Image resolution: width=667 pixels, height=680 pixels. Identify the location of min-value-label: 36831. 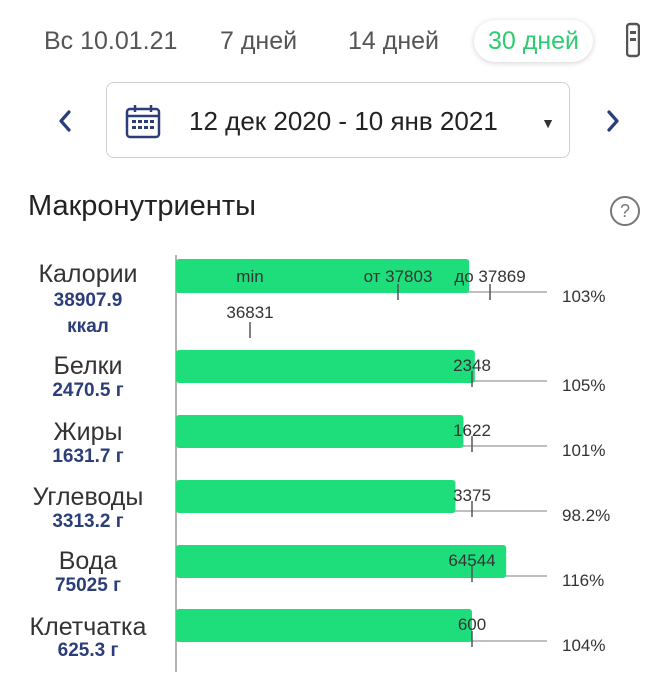
(249, 312).